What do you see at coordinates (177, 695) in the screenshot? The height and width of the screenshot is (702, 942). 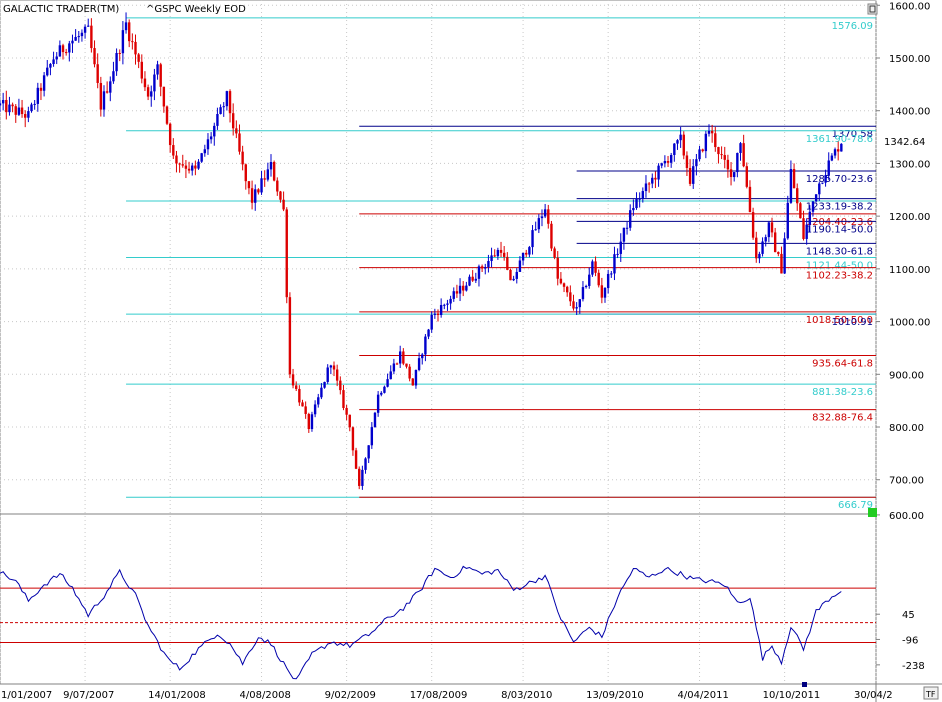 I see `x-tick-label: 14/01/2008` at bounding box center [177, 695].